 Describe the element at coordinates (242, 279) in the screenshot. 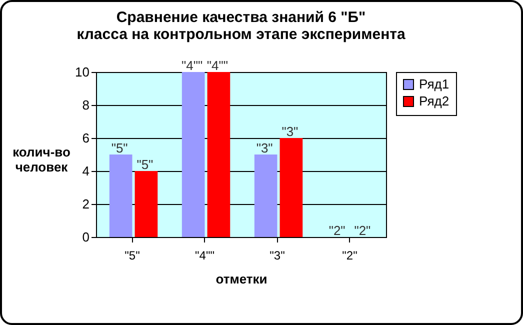

I see `x-axis-title: отметки` at that location.